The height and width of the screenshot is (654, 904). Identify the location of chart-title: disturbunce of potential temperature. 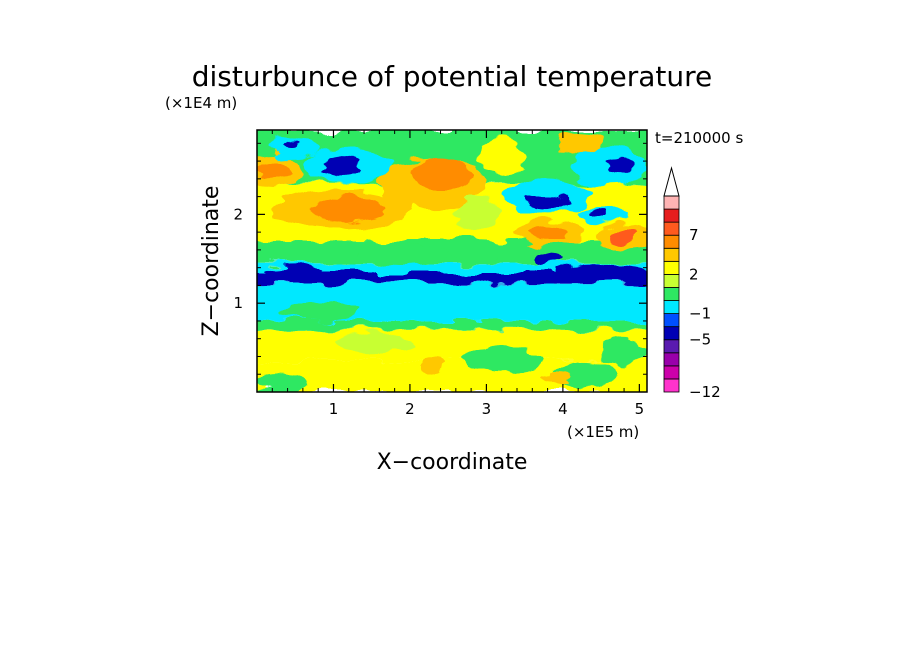
(452, 76).